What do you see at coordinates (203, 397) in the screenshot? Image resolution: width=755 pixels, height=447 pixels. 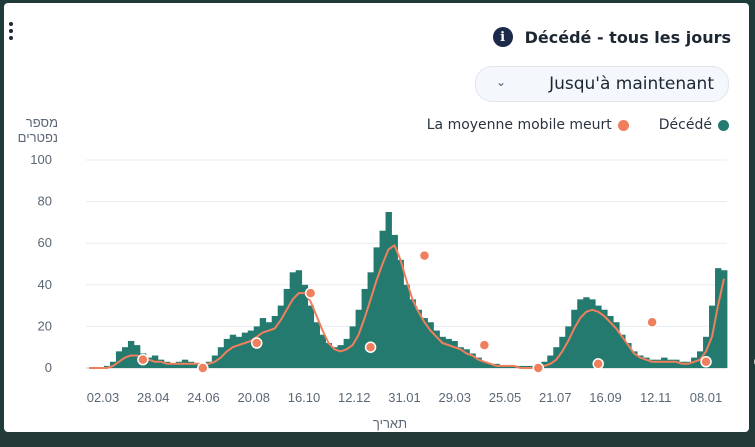 I see `x-tick-label: 24.06` at bounding box center [203, 397].